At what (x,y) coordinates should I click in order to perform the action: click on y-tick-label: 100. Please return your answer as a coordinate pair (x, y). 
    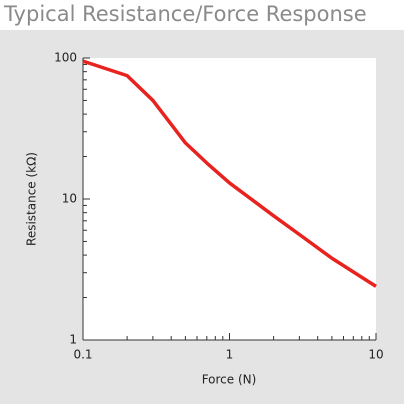
    Looking at the image, I should click on (65, 58).